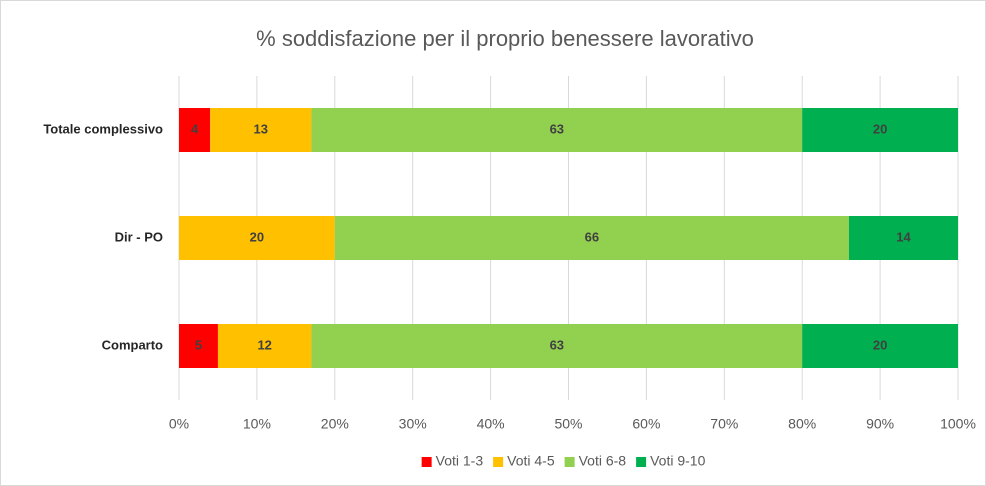 The width and height of the screenshot is (986, 486). What do you see at coordinates (103, 128) in the screenshot?
I see `y-tick-label: Totale complessivo` at bounding box center [103, 128].